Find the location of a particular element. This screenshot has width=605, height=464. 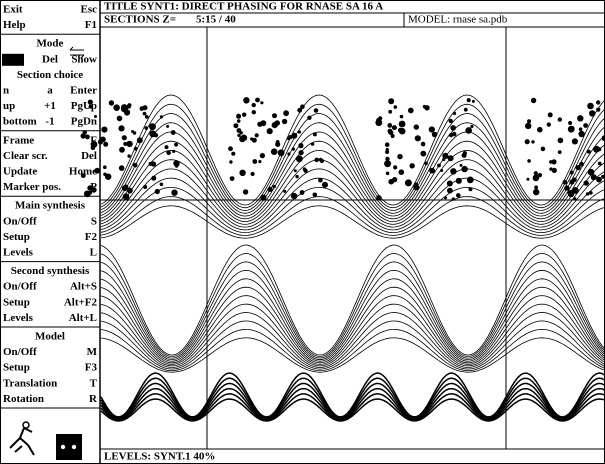

menu-item: Alt+S is located at coordinates (83, 287).